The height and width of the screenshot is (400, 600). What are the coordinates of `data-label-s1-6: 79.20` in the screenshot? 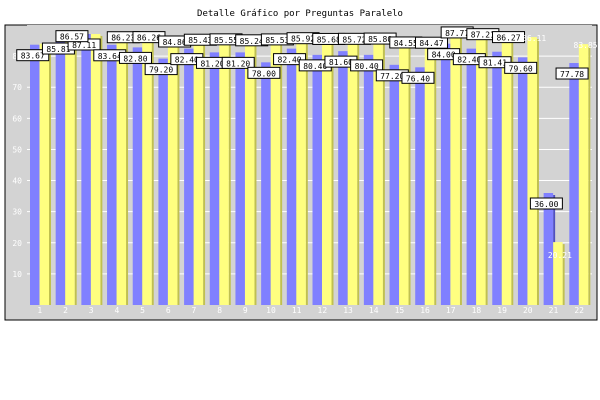 It's located at (161, 70).